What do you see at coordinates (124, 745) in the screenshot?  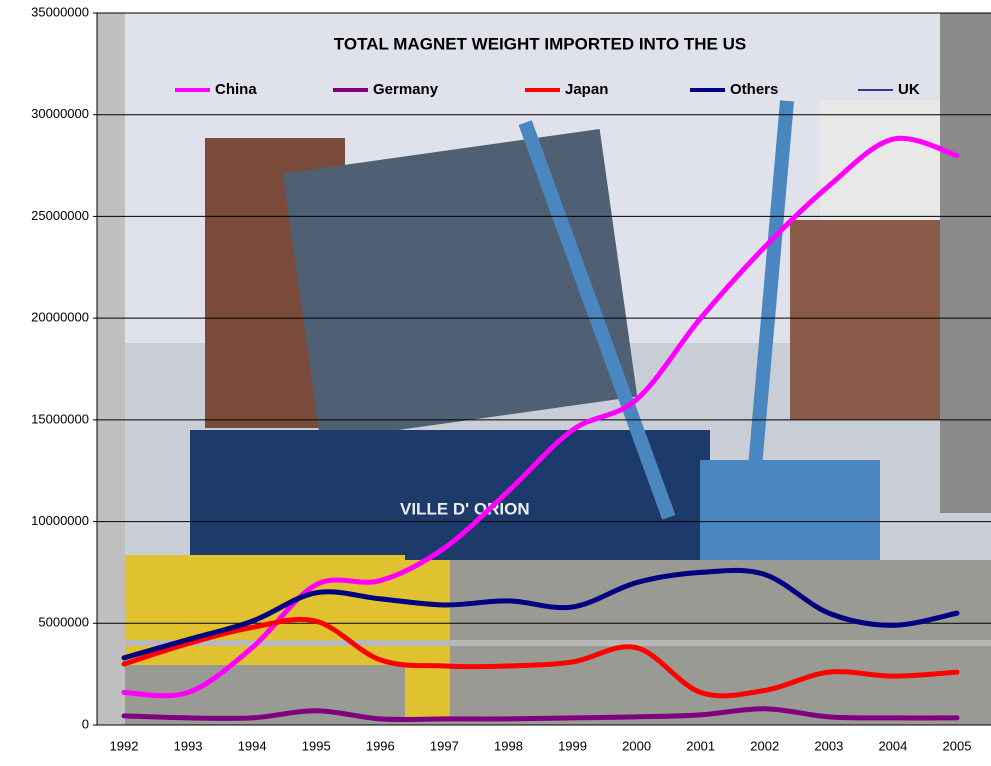 I see `x-tick-label: 1992` at bounding box center [124, 745].